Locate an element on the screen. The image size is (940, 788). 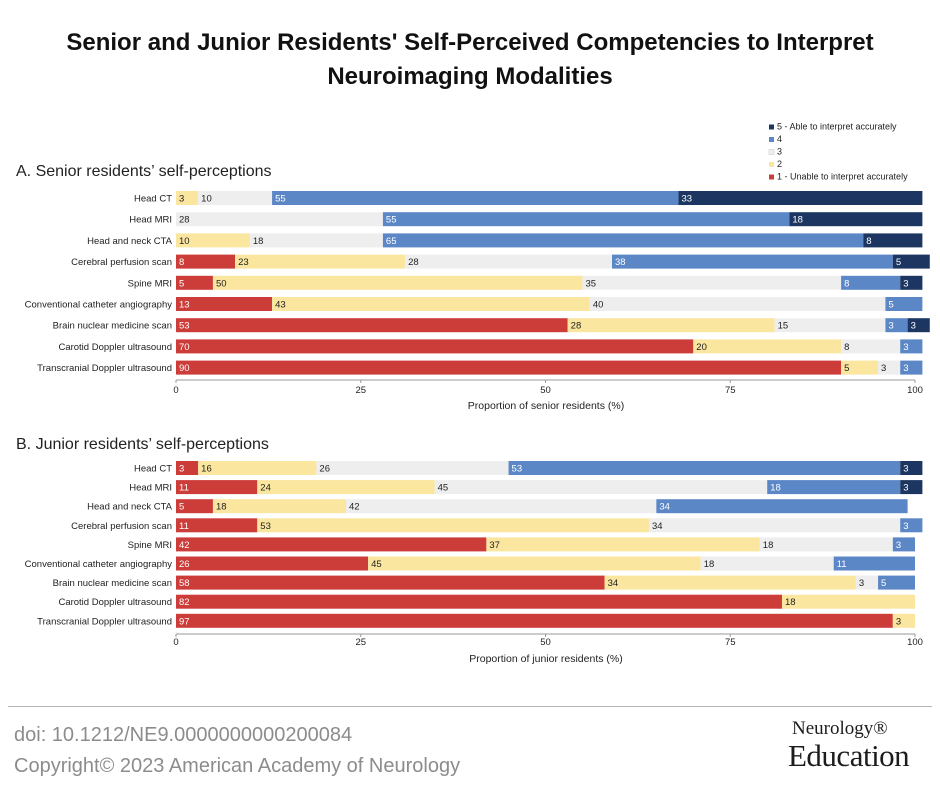
category-label: Transcranial Doppler ultrasound is located at coordinates (104, 621).